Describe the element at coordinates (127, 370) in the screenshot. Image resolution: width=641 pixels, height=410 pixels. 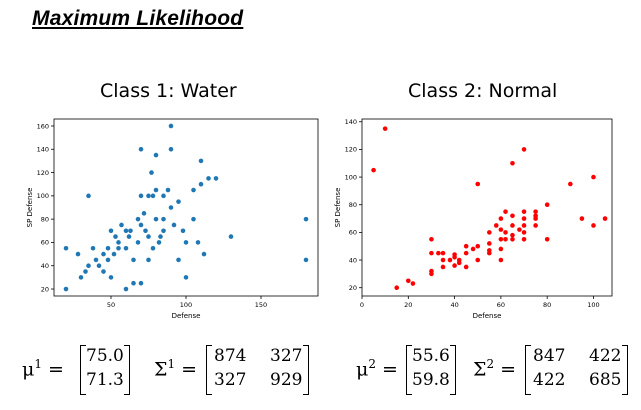
I see `mu1-right-bracket` at that location.